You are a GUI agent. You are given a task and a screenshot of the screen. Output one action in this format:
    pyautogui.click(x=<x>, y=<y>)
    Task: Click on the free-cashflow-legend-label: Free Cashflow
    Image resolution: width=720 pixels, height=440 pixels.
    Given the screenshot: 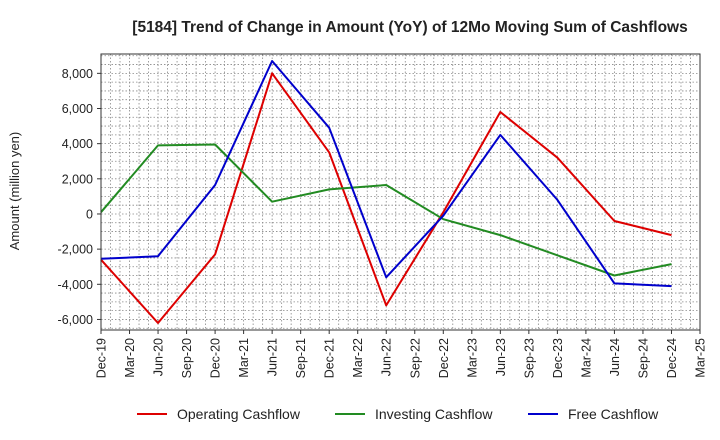 What is the action you would take?
    pyautogui.click(x=613, y=414)
    